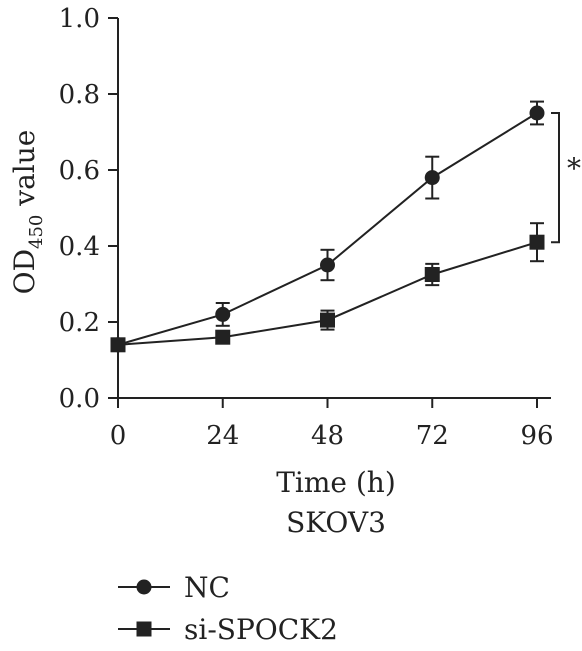 The width and height of the screenshot is (582, 651). I want to click on x-tick-label: 72, so click(432, 436).